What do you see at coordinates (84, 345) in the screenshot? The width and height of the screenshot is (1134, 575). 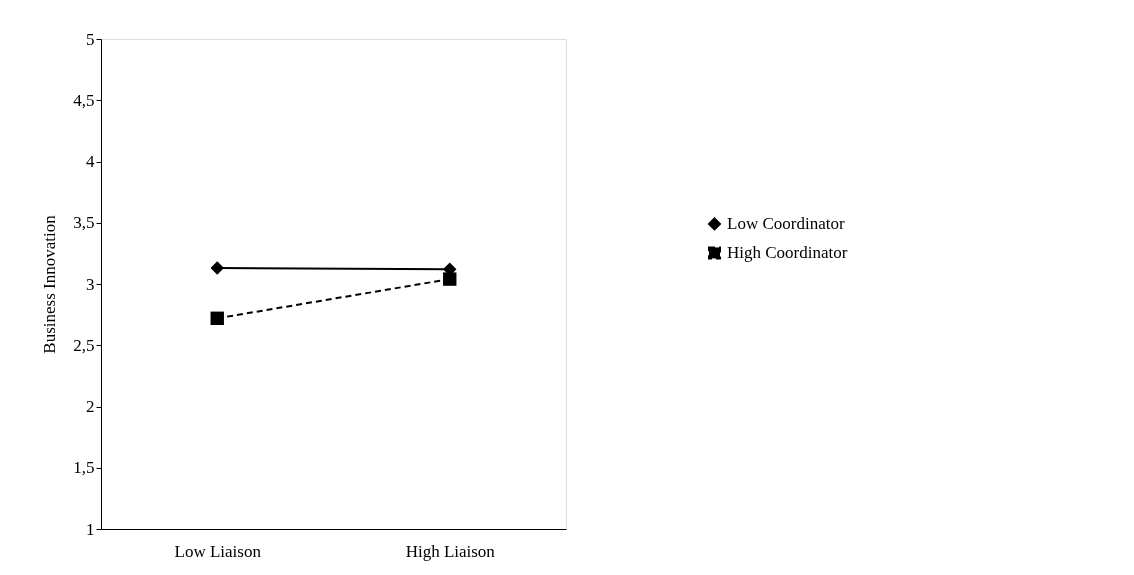 I see `y-tick-label: 2,5` at bounding box center [84, 345].